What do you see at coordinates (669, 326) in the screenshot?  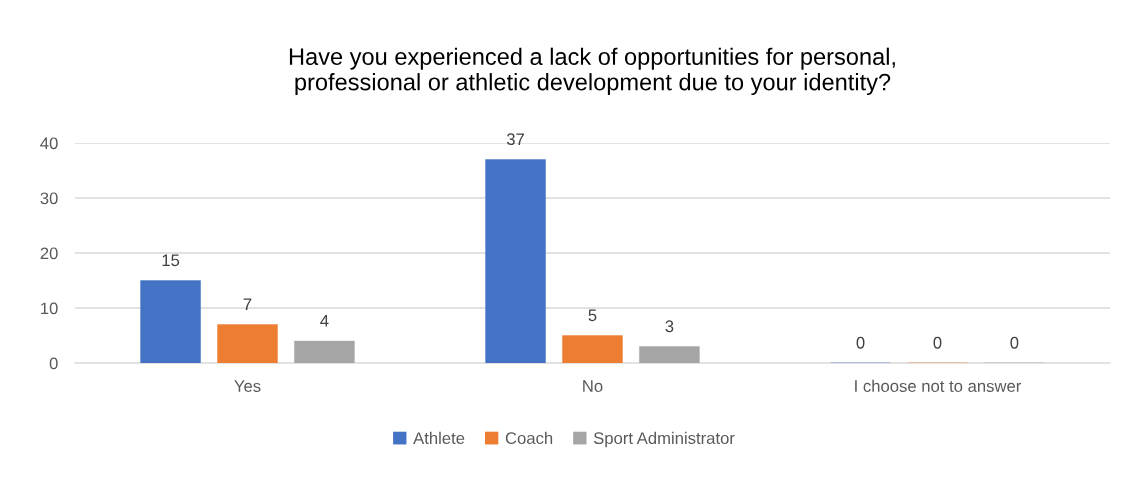 I see `data-label: 3` at bounding box center [669, 326].